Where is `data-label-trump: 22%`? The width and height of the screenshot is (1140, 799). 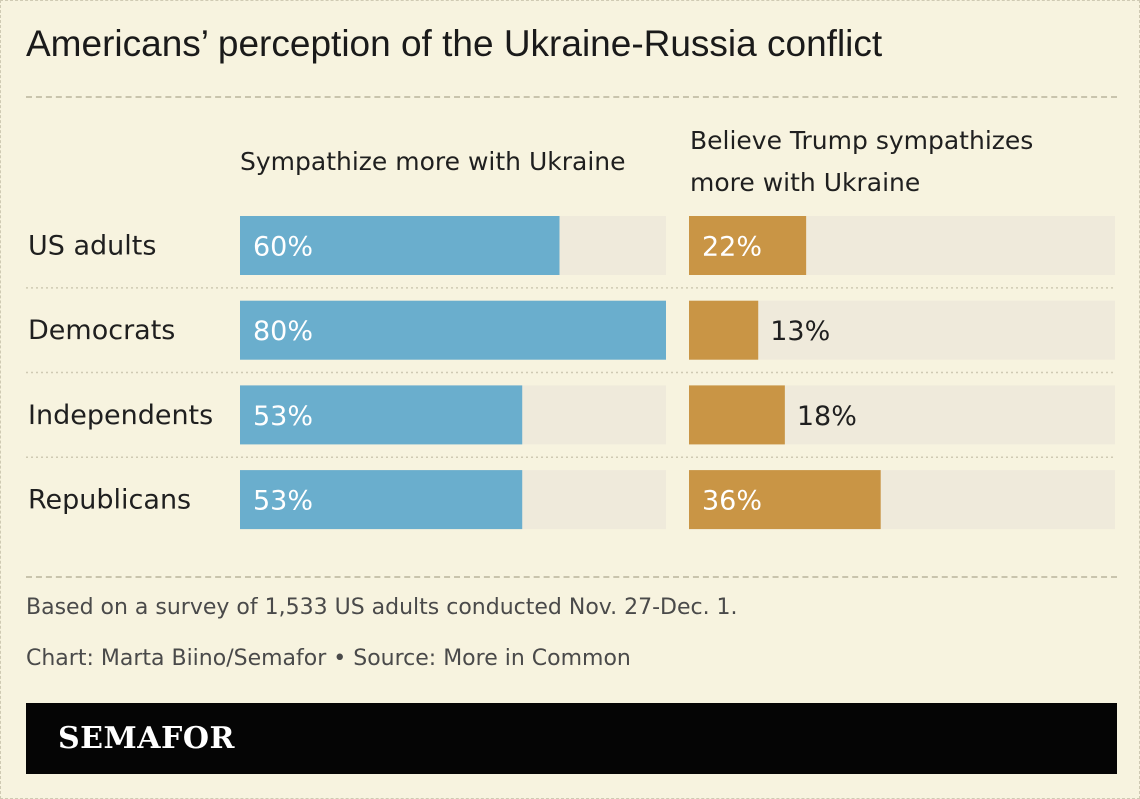
data-label-trump: 22% is located at coordinates (732, 247).